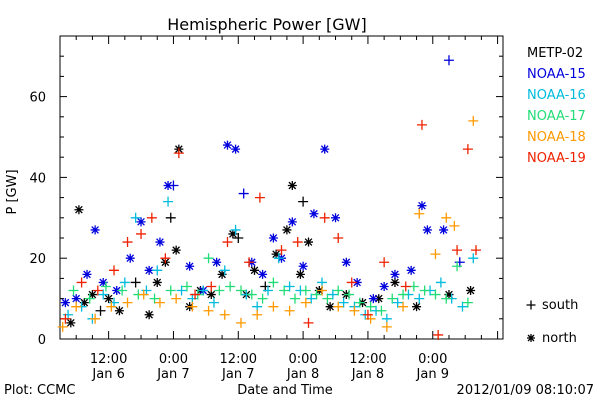 This screenshot has height=400, width=600. Describe the element at coordinates (266, 24) in the screenshot. I see `chart-title: Hemispheric Power [GW]` at that location.